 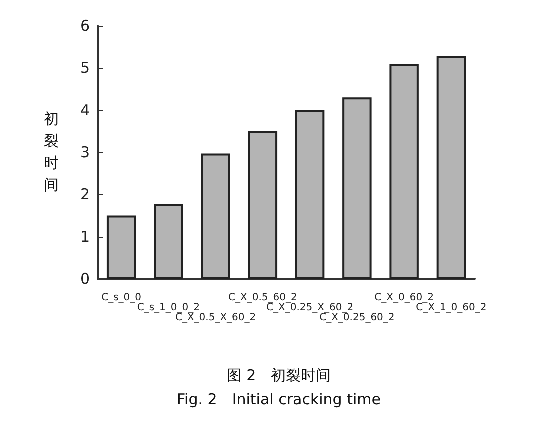 What do you see at coordinates (85, 237) in the screenshot?
I see `y-tick-label: 1` at bounding box center [85, 237].